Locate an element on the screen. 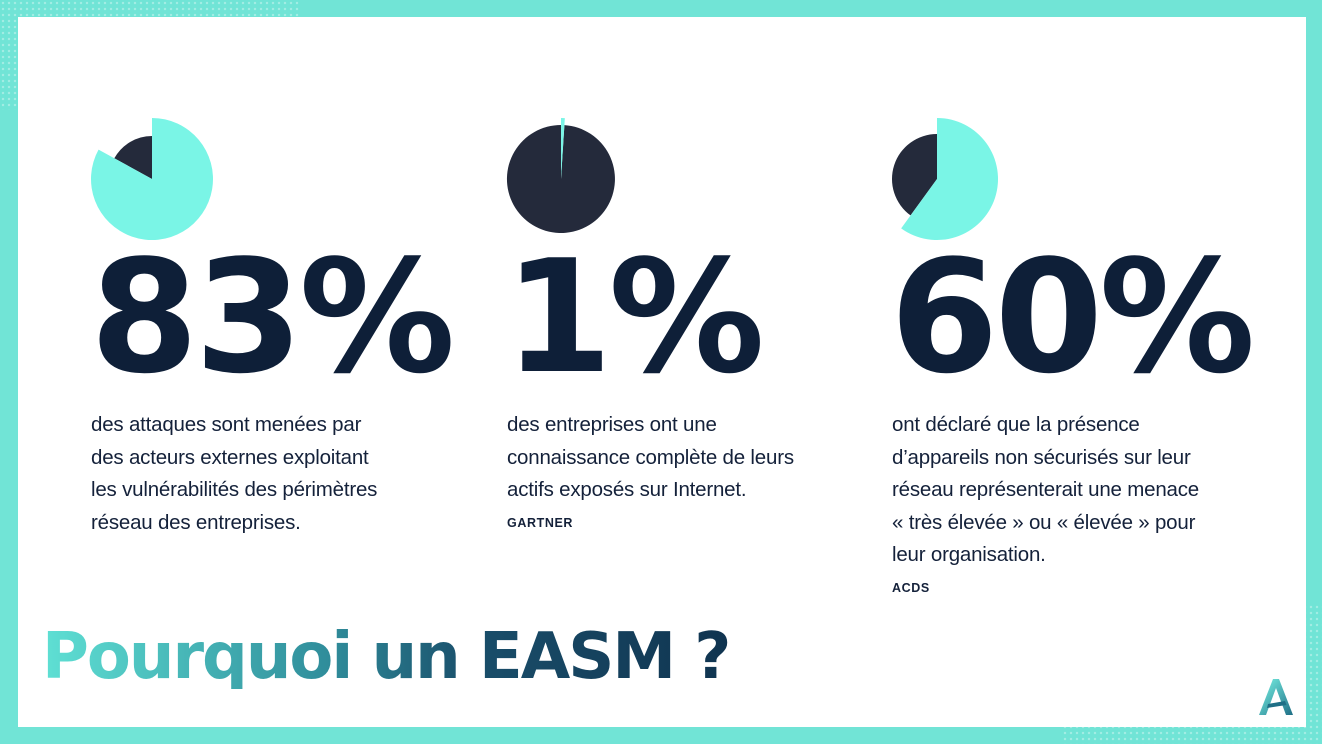 Image resolution: width=1322 pixels, height=744 pixels. stat-value-1: 1% is located at coordinates (634, 317).